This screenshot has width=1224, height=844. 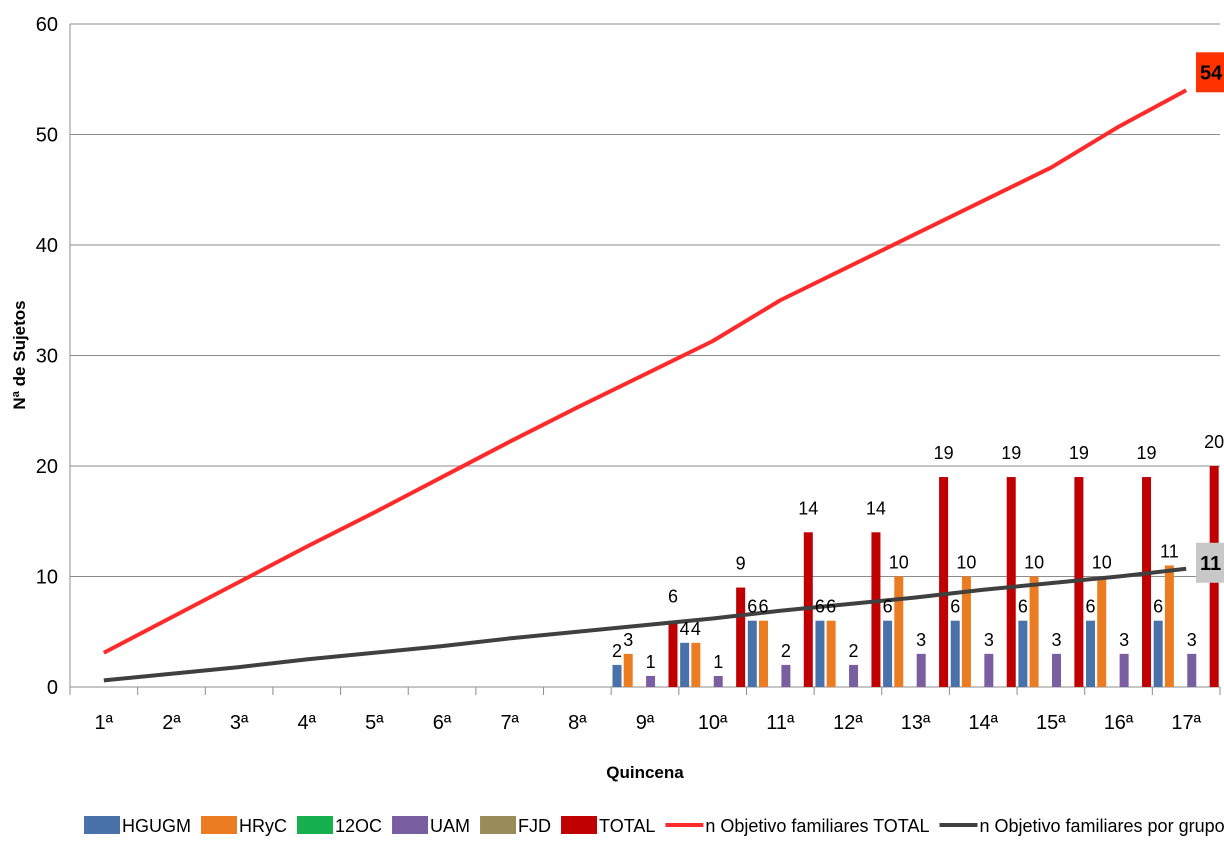 What do you see at coordinates (577, 723) in the screenshot?
I see `x-tick-label: 8ª` at bounding box center [577, 723].